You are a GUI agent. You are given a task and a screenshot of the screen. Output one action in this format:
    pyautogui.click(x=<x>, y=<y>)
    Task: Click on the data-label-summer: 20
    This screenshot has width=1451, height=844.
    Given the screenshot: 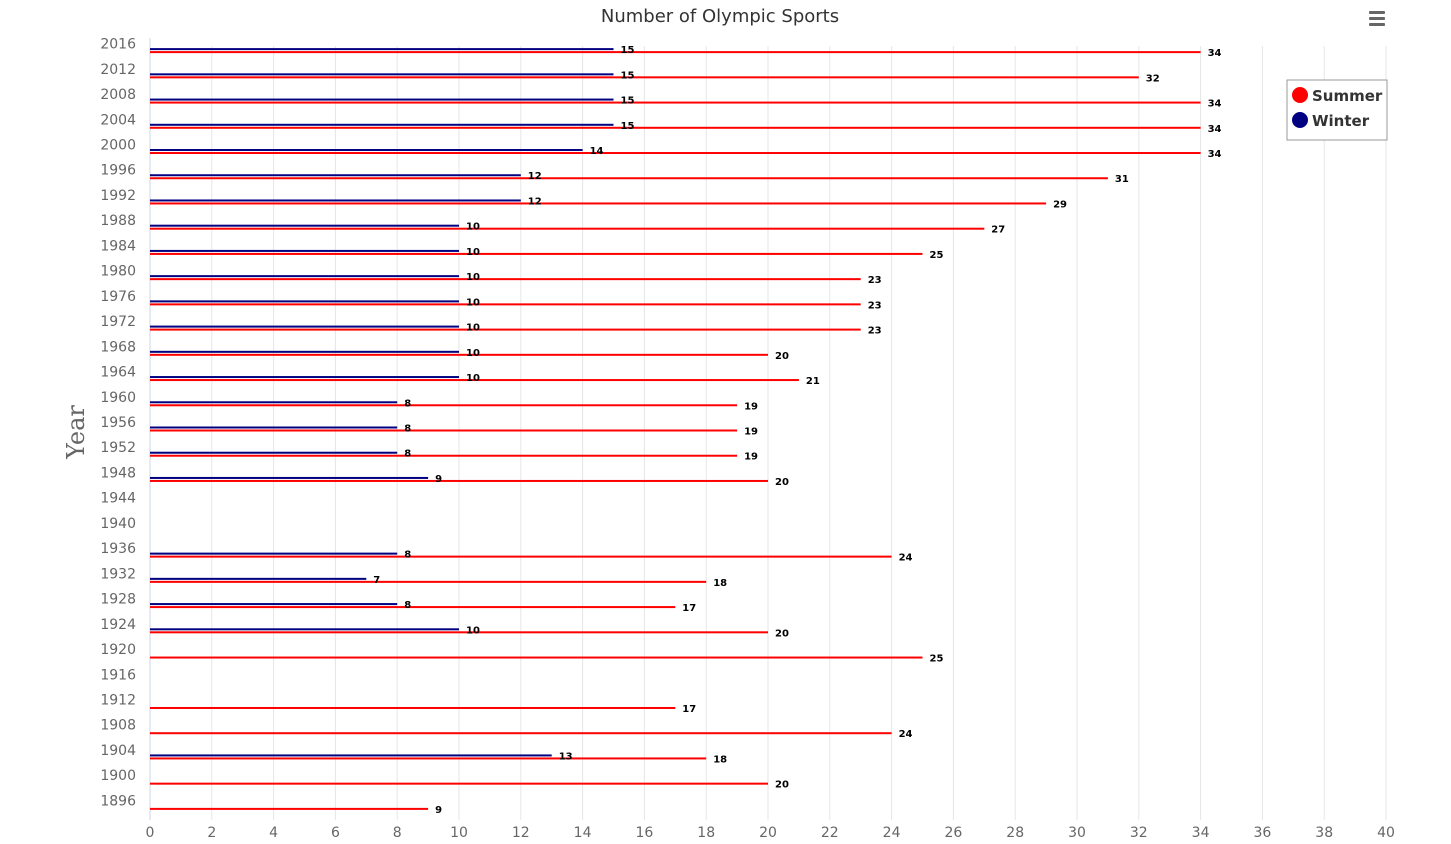 What is the action you would take?
    pyautogui.click(x=782, y=482)
    